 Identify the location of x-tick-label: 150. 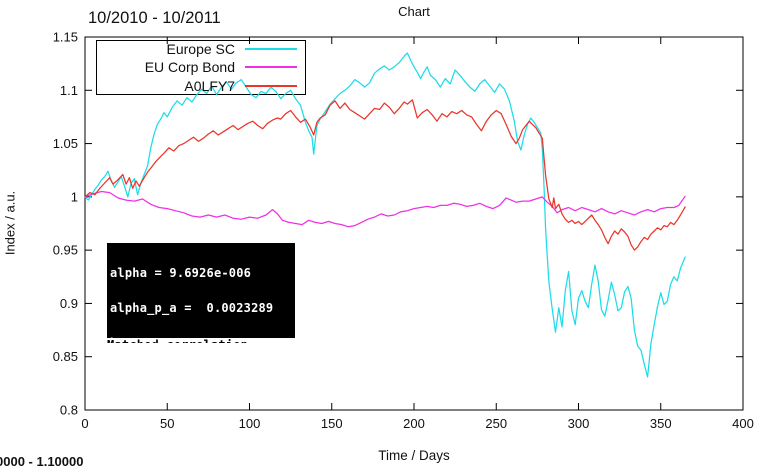
(332, 423).